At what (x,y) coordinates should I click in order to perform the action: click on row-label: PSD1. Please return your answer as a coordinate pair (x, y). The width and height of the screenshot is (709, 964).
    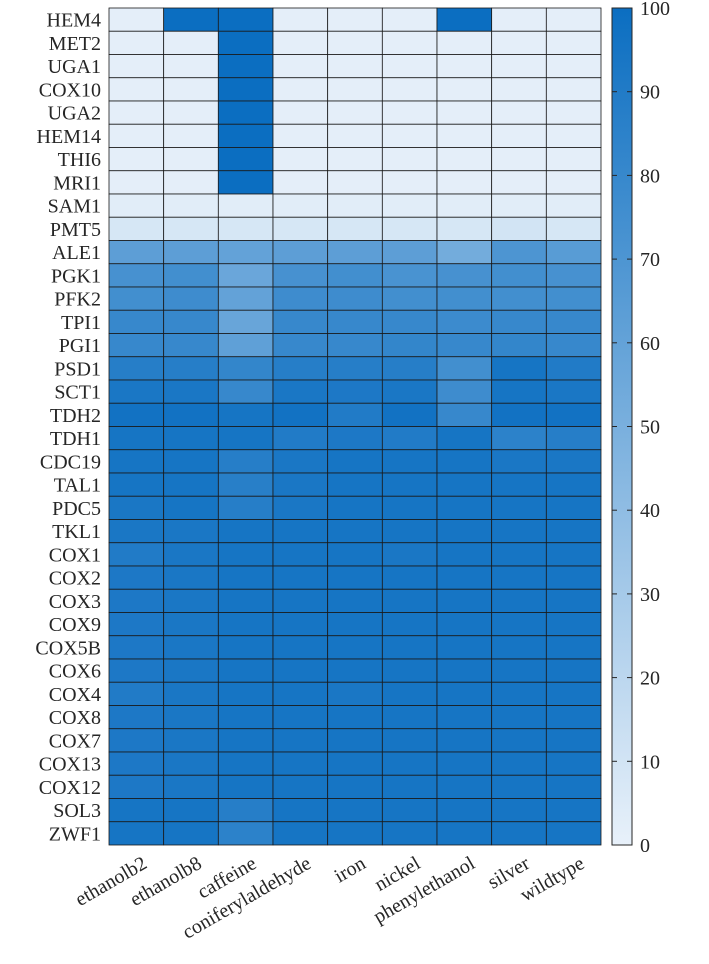
    Looking at the image, I should click on (77, 369).